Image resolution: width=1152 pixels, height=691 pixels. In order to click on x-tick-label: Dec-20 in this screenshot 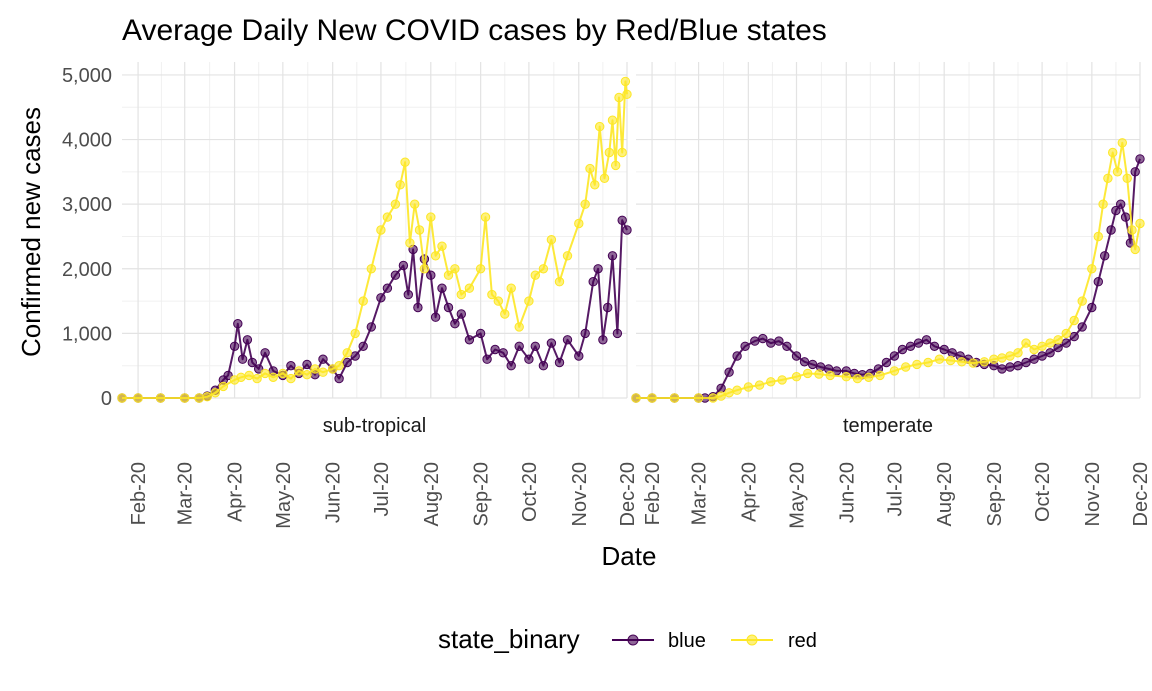, I will do `click(1141, 494)`.